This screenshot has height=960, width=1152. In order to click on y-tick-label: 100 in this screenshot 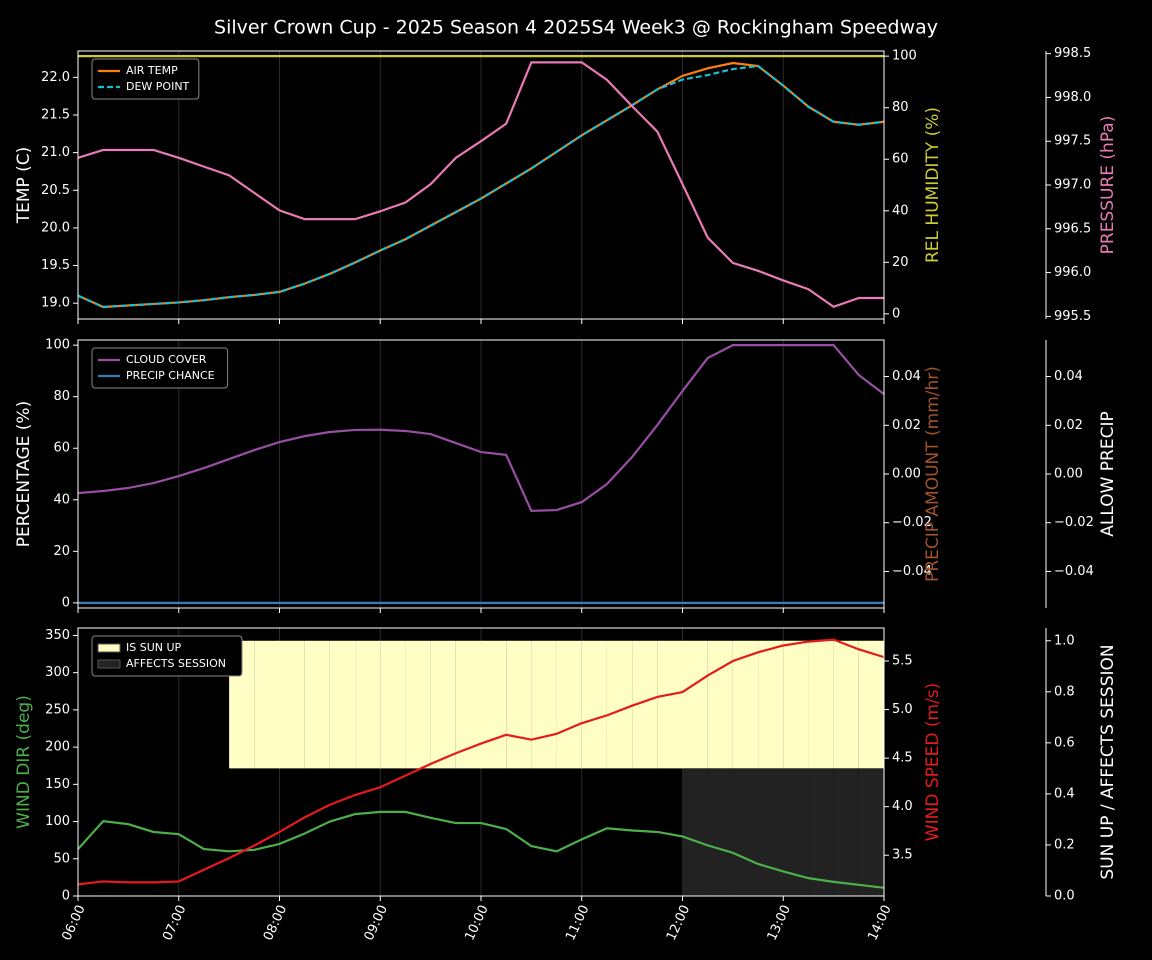, I will do `click(57, 821)`.